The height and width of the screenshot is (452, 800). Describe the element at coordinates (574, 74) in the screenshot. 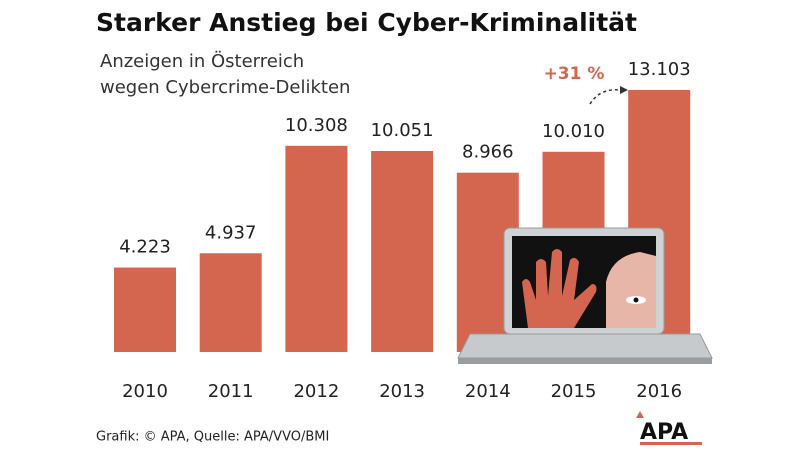

I see `annotation: +31 %` at that location.